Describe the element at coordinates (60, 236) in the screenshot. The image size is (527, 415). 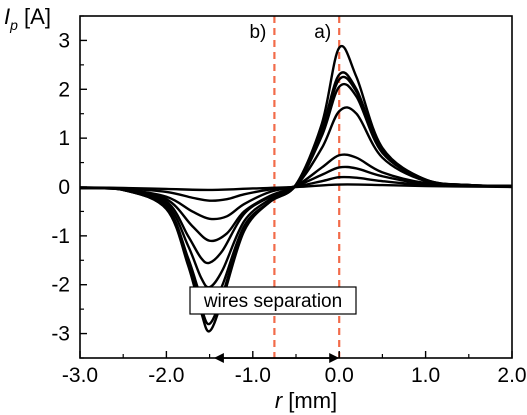
I see `y-tick-label: -1` at that location.